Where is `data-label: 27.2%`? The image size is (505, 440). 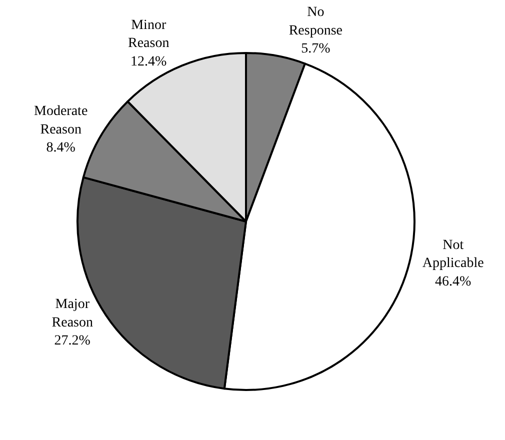
data-label: 27.2% is located at coordinates (72, 341).